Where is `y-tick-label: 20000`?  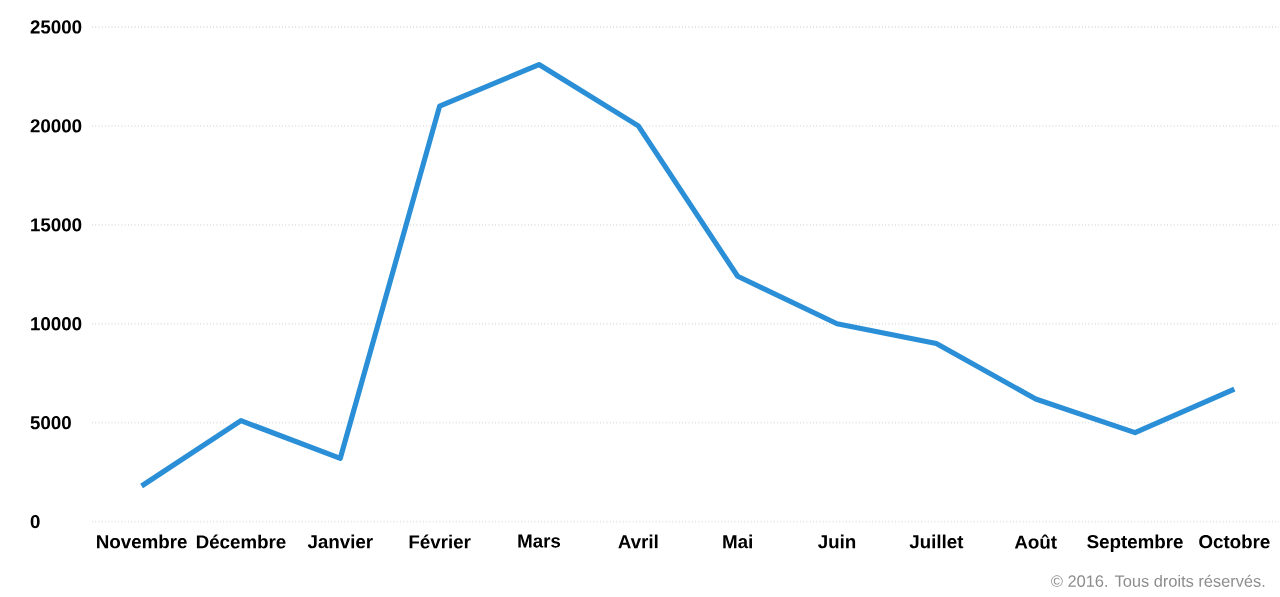 y-tick-label: 20000 is located at coordinates (56, 126).